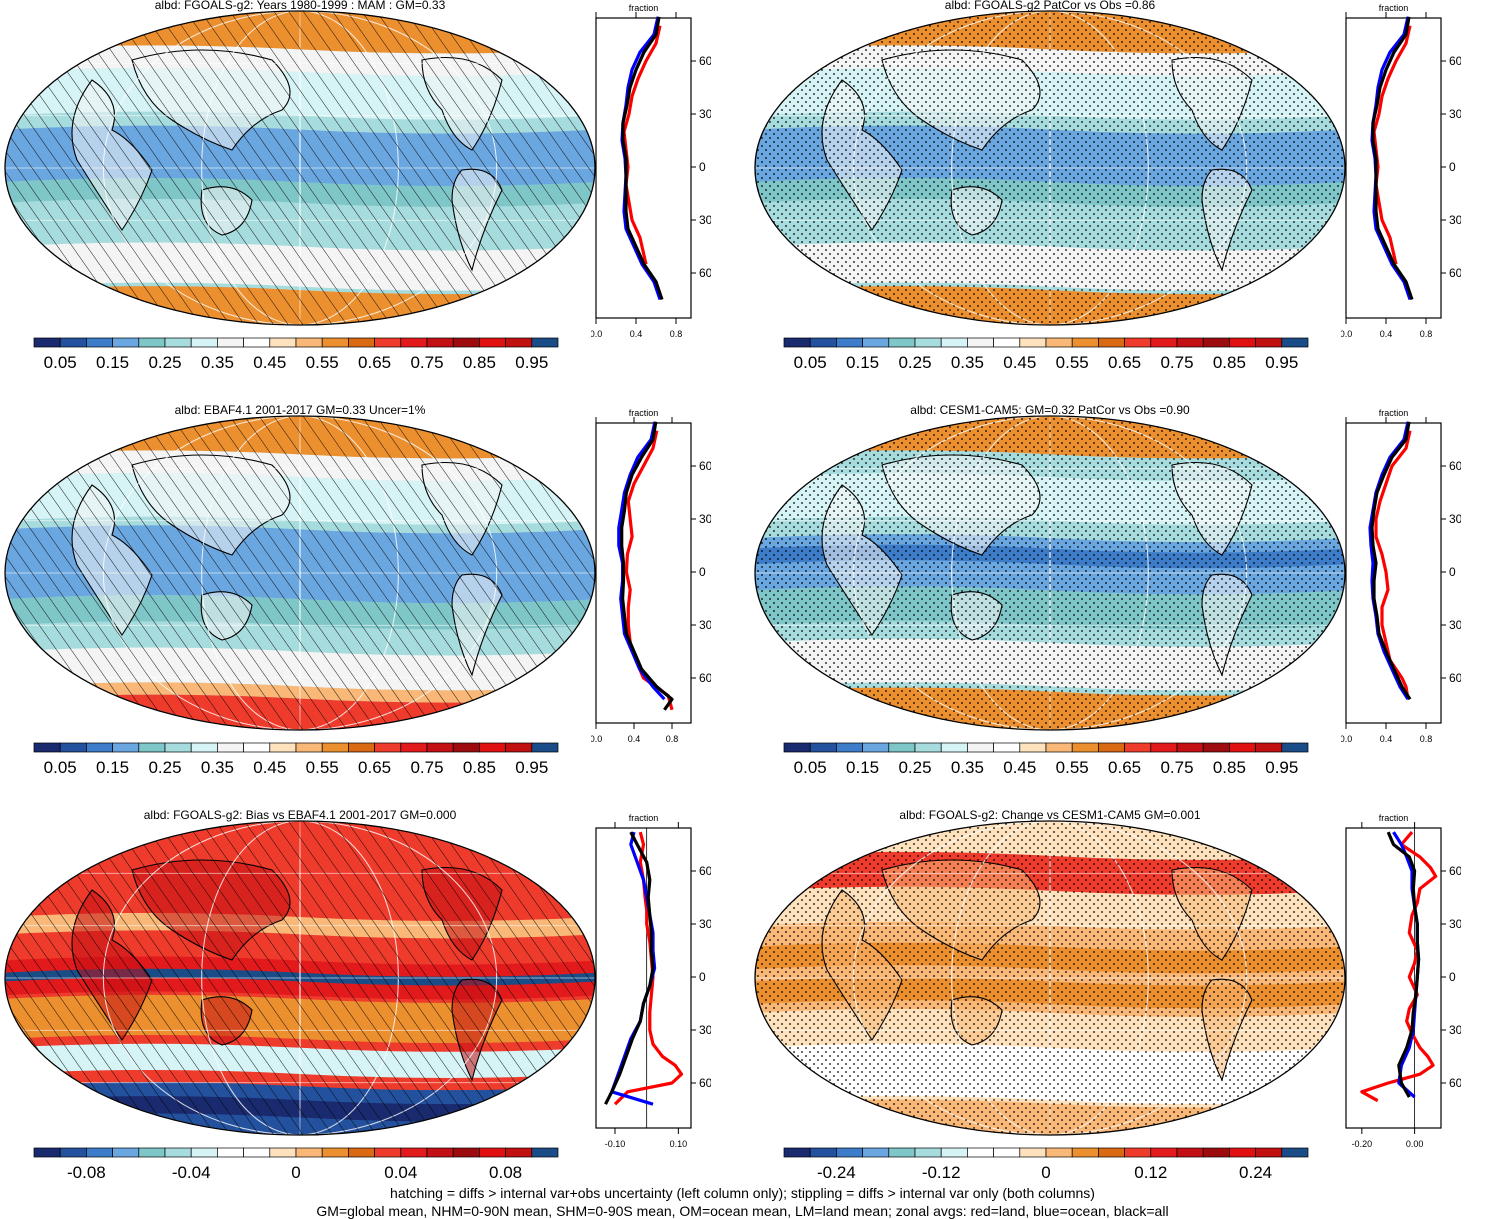  What do you see at coordinates (1401, 576) in the screenshot?
I see `zonal-mean-plot-3: fraction 0.0 0.4 0.8 60N 30N 0 30S 60S` at bounding box center [1401, 576].